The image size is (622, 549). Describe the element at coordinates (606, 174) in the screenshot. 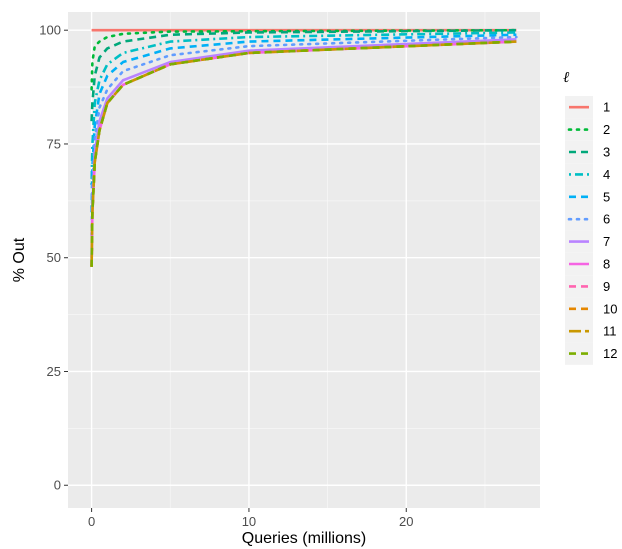

I see `legend-label-4: 4` at that location.